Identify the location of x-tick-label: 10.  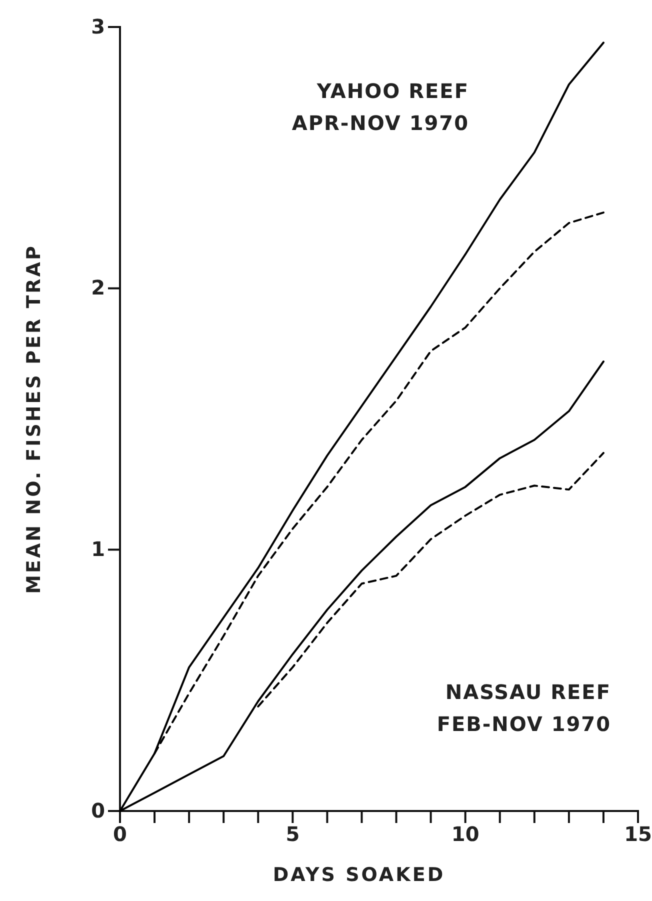
(465, 834).